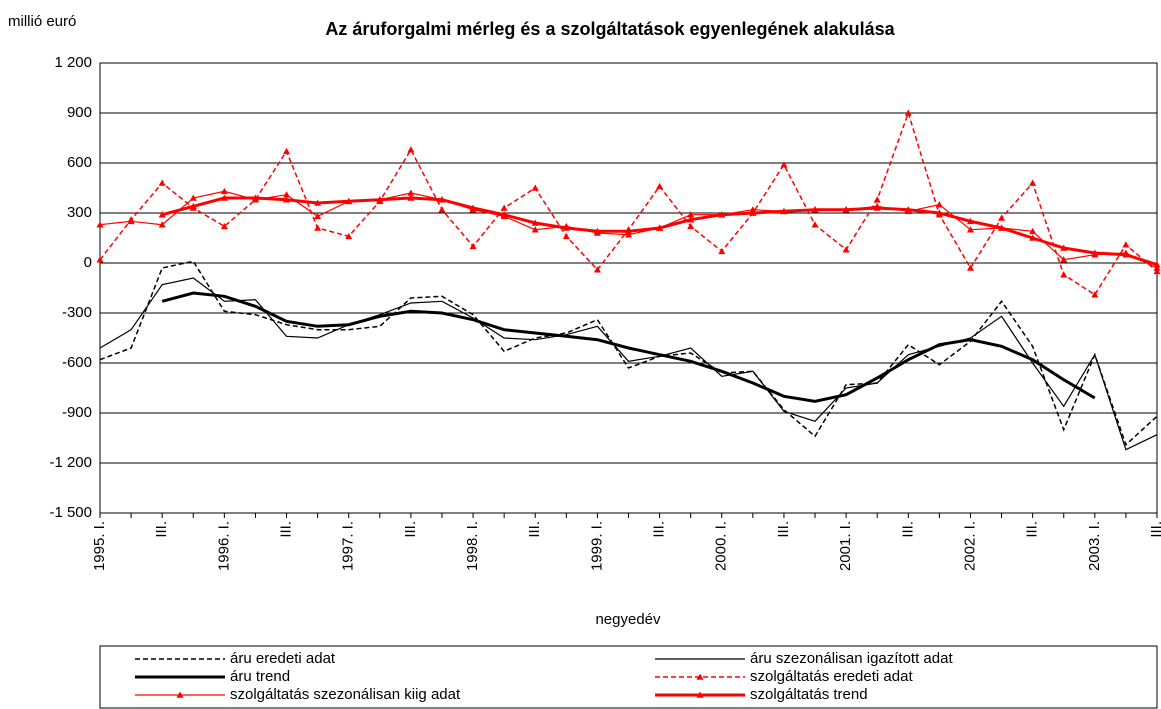 The height and width of the screenshot is (709, 1161). What do you see at coordinates (79, 212) in the screenshot?
I see `y-tick-label: 300` at bounding box center [79, 212].